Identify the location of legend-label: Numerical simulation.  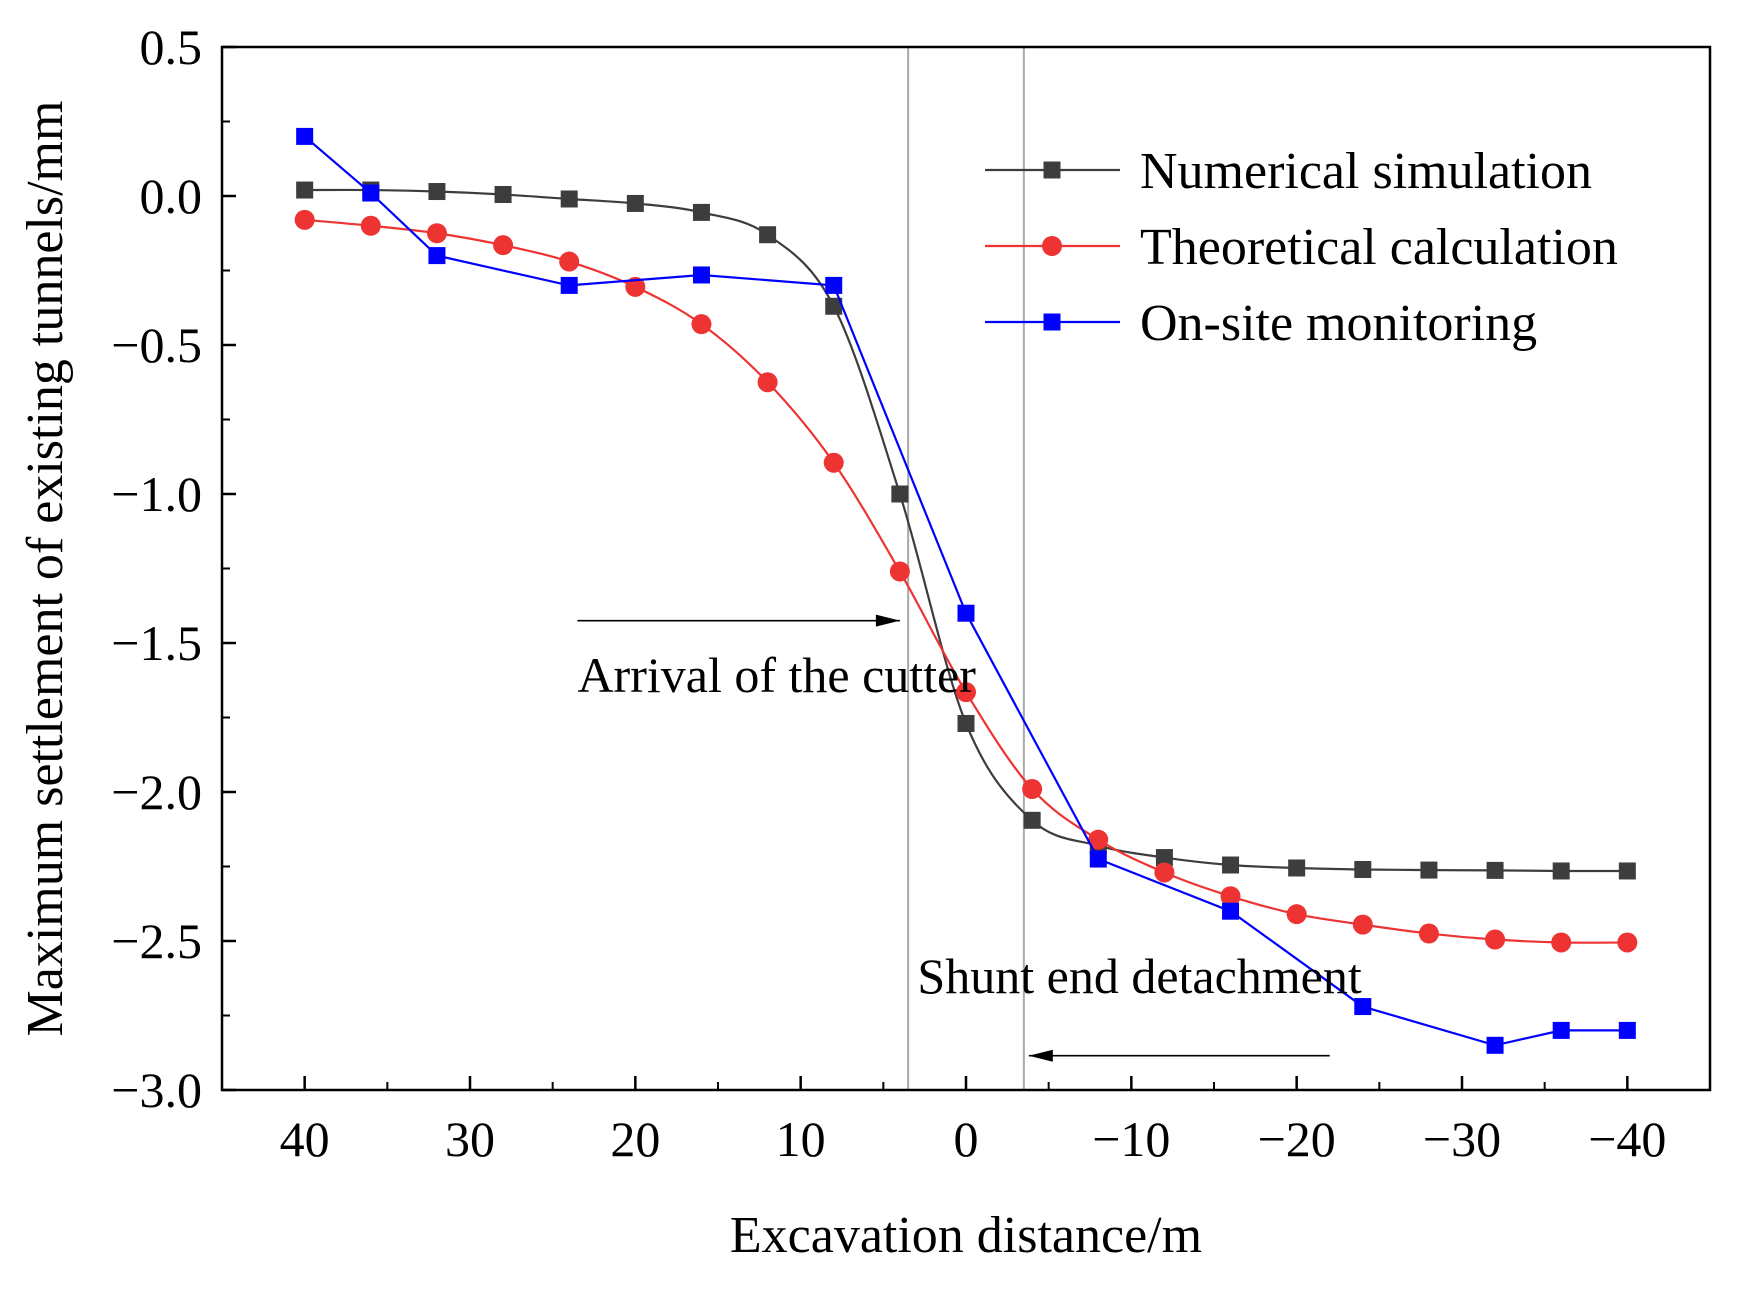
(1366, 171).